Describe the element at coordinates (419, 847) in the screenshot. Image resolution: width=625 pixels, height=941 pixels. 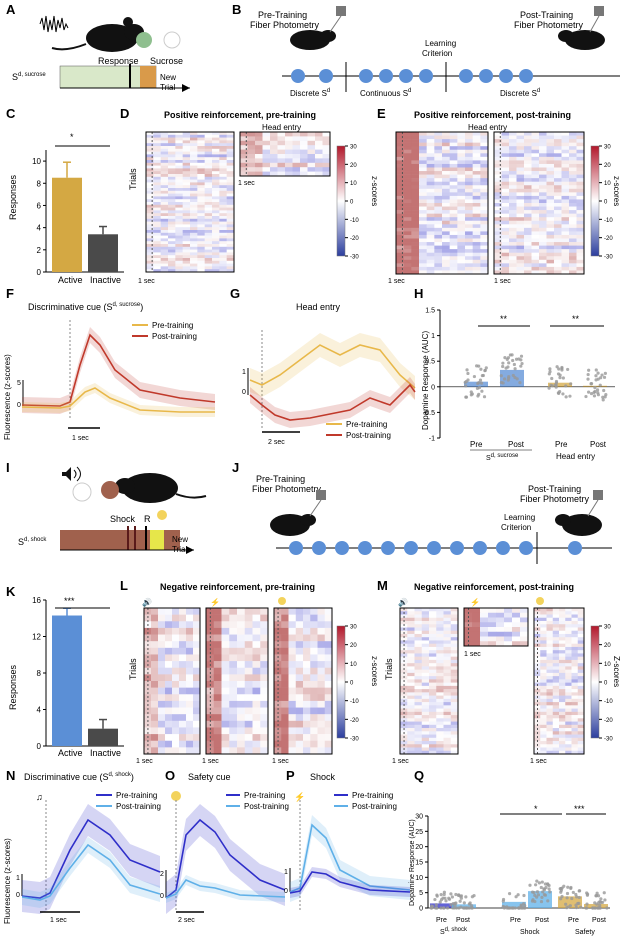
I see `y-tick-label: 20` at that location.